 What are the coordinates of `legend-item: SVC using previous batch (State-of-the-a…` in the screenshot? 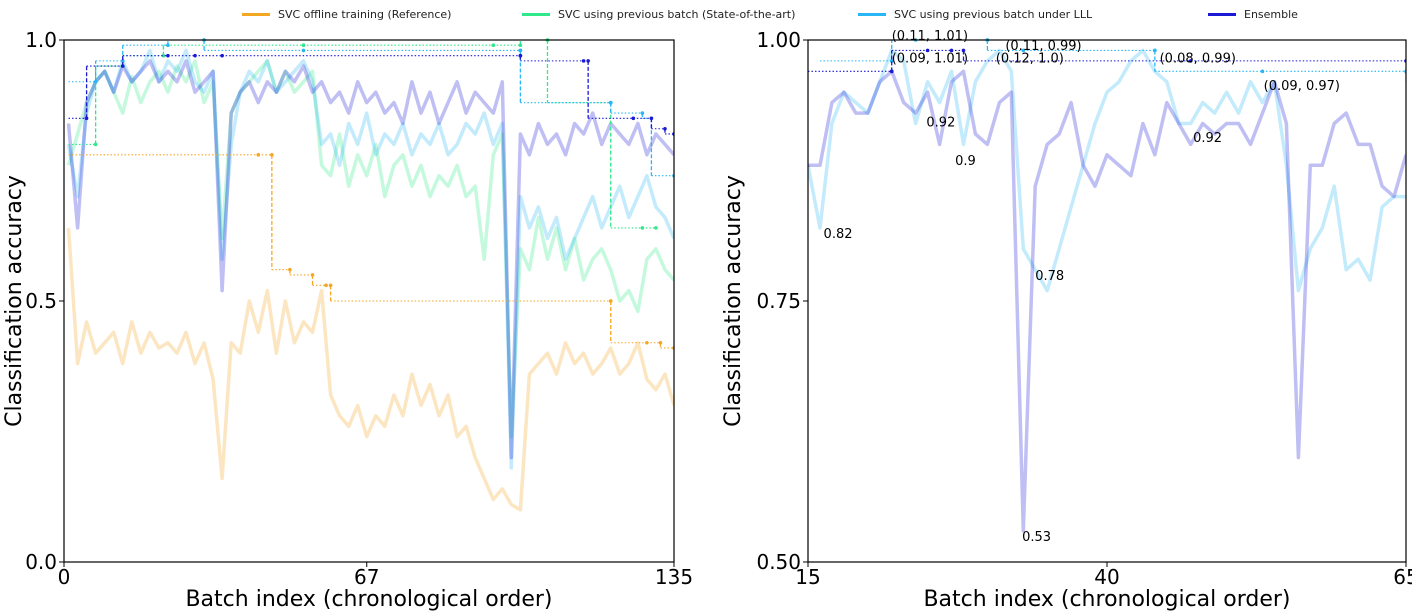 It's located at (658, 14).